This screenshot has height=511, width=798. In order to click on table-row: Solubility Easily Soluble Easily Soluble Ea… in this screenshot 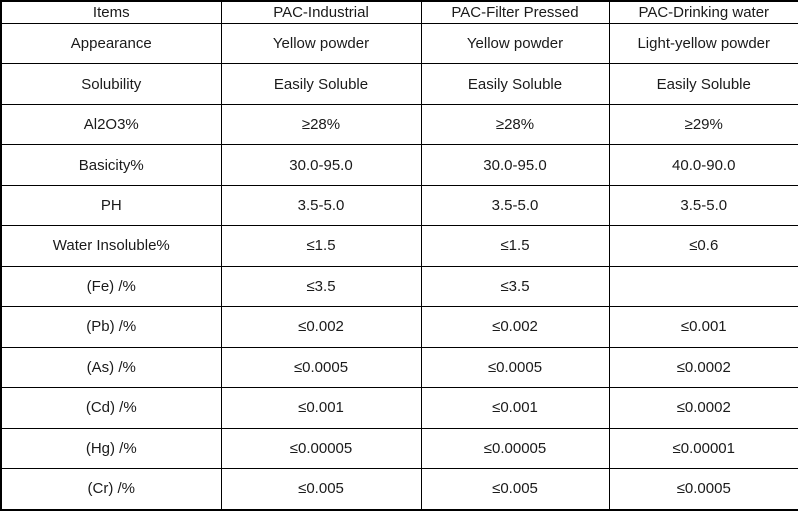, I will do `click(399, 84)`.